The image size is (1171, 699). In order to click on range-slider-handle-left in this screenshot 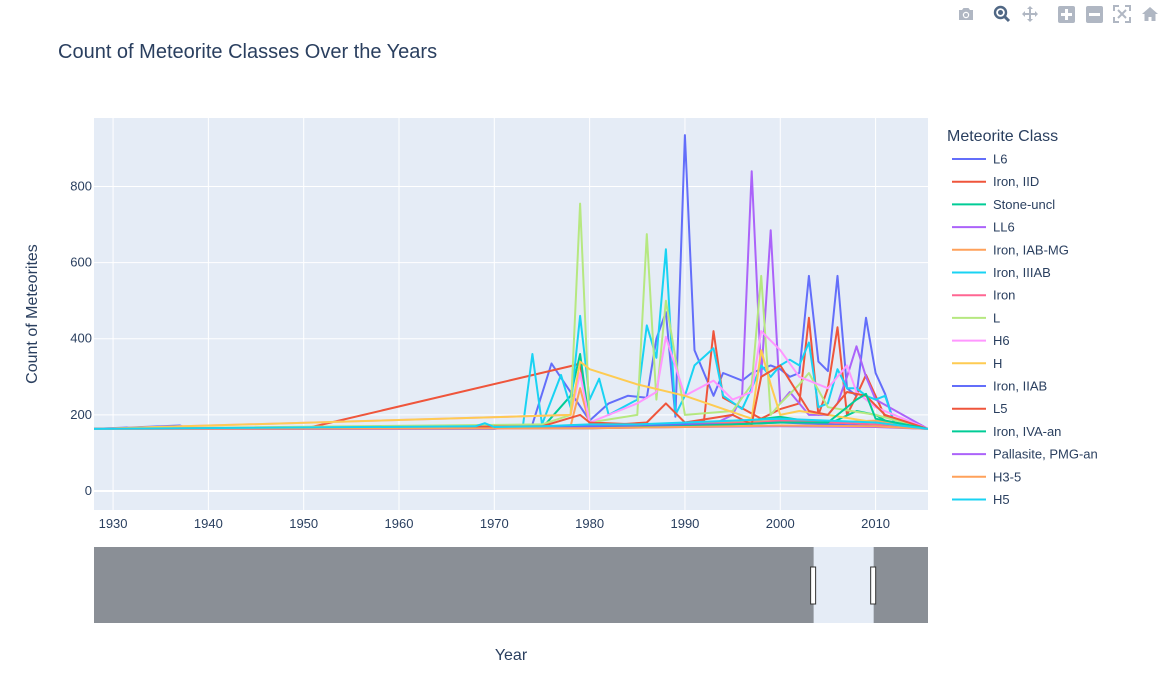, I will do `click(813, 585)`.